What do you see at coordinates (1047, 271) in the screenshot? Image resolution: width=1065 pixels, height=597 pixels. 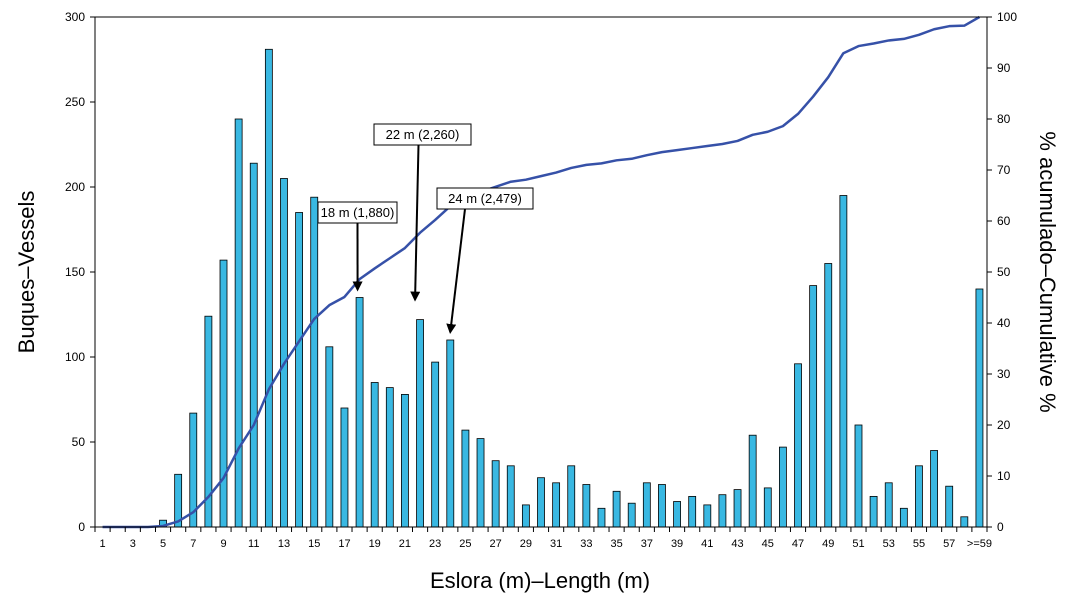 I see `right-y-axis-title: % acumulado–Cumulative %` at bounding box center [1047, 271].